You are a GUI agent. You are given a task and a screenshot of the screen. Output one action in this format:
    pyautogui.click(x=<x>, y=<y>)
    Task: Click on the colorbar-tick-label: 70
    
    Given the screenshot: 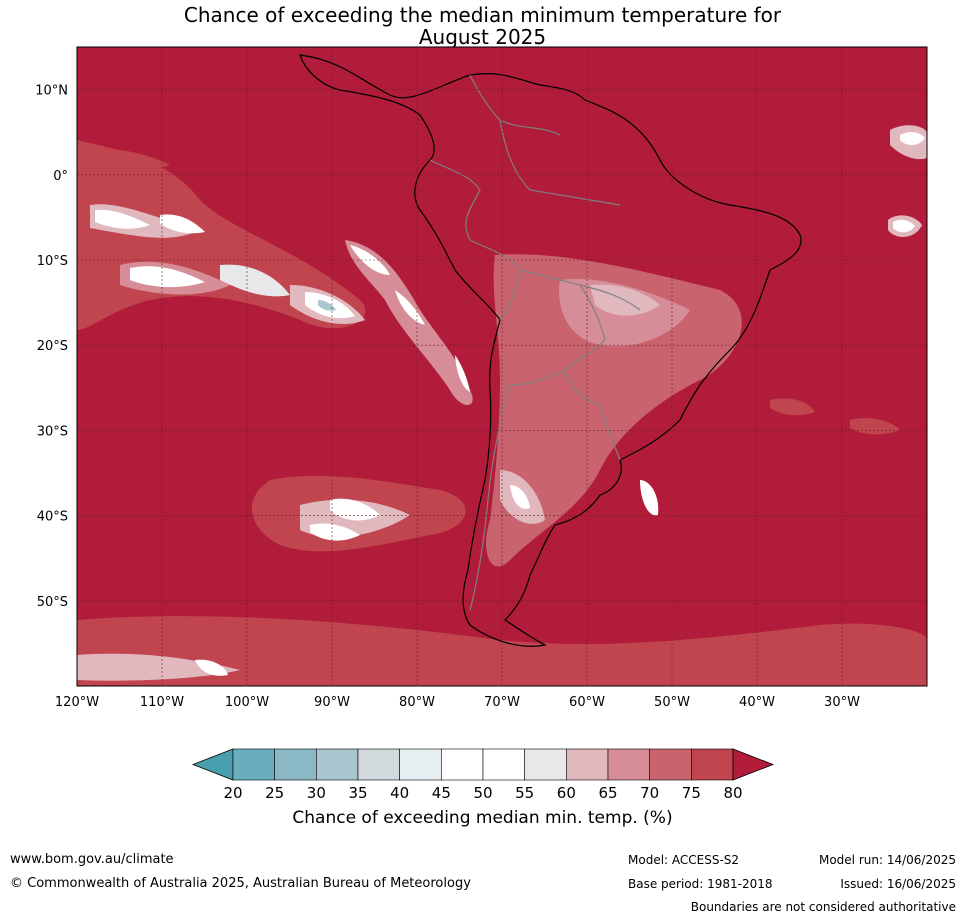 What is the action you would take?
    pyautogui.click(x=649, y=793)
    